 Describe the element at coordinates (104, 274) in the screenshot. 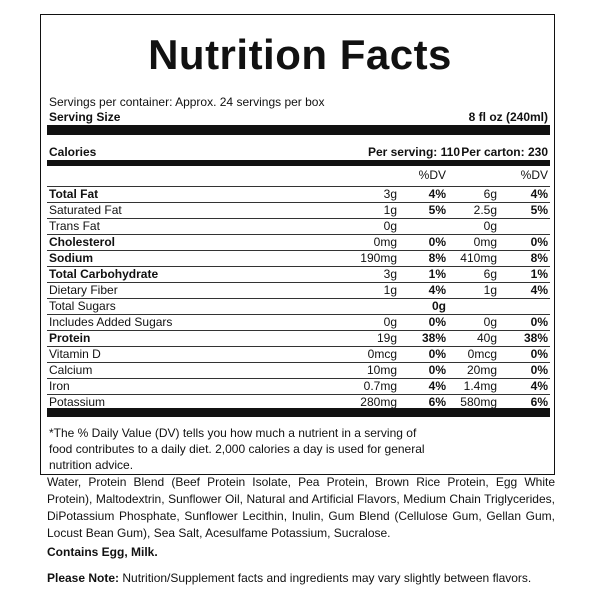

I see `nutrient-name: Total Carbohydrate` at that location.